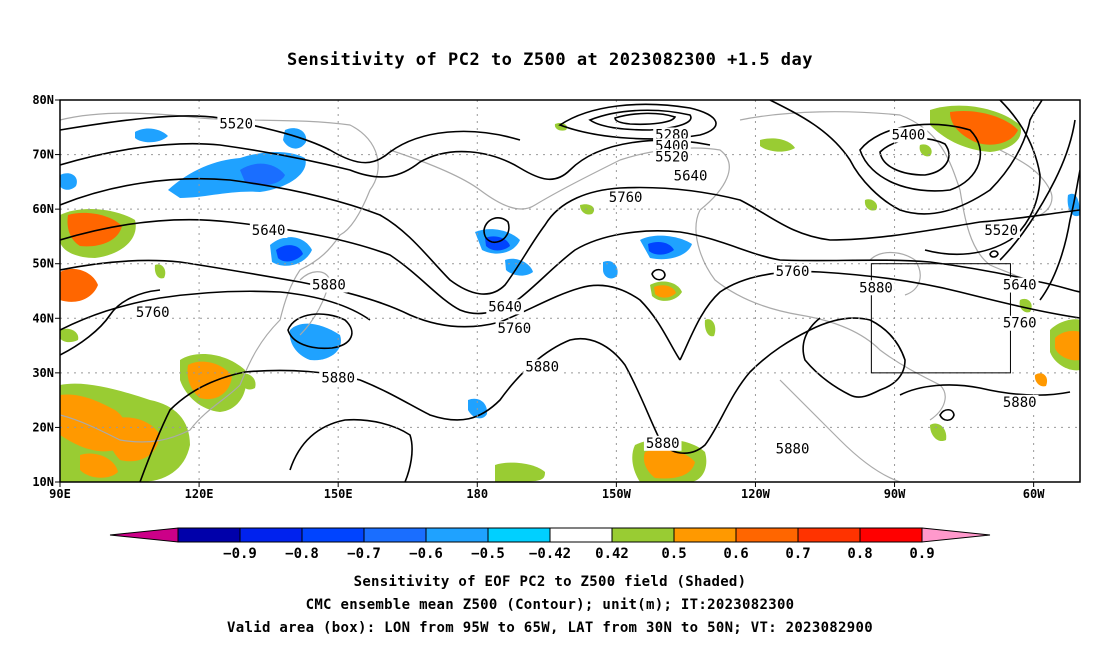 The width and height of the screenshot is (1100, 650). What do you see at coordinates (46, 291) in the screenshot?
I see `latitude-axis: 80N 70N 60N 50N 40N 30N 20N 10N` at bounding box center [46, 291].